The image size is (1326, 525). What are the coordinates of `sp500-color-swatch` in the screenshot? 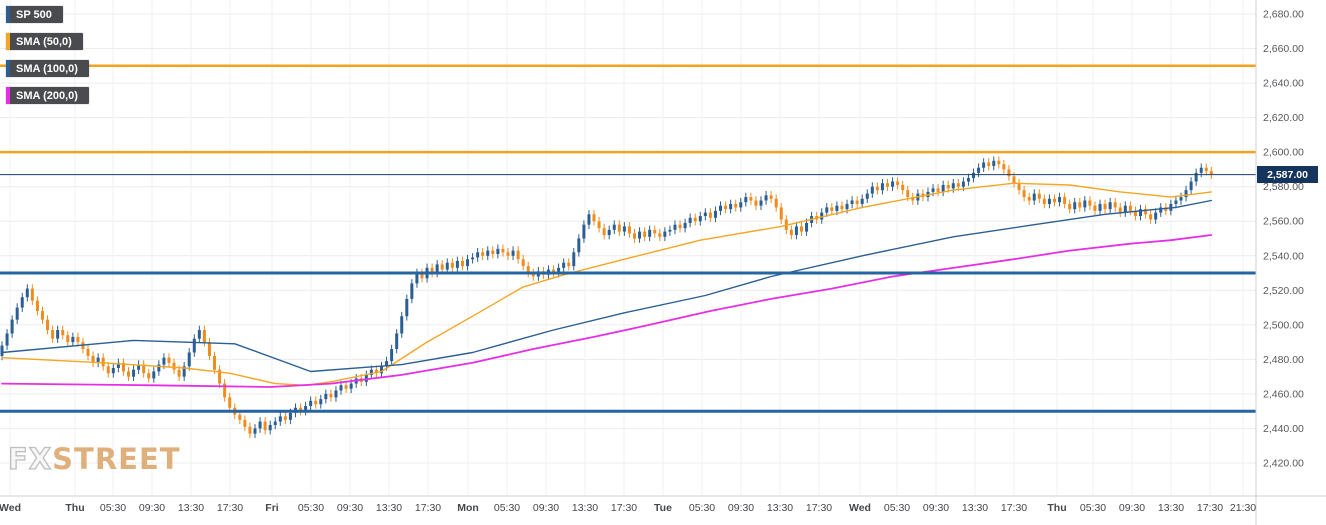 It's located at (8, 14).